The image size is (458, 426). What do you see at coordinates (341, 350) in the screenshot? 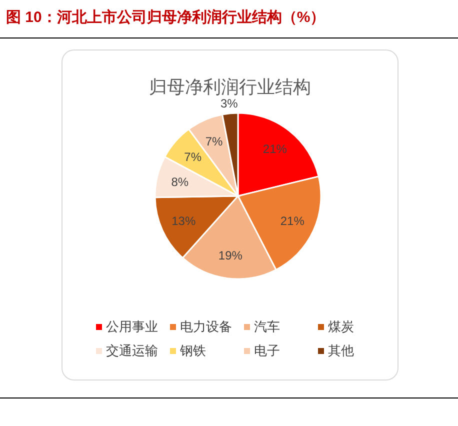
I see `legend-label: 其他` at bounding box center [341, 350].